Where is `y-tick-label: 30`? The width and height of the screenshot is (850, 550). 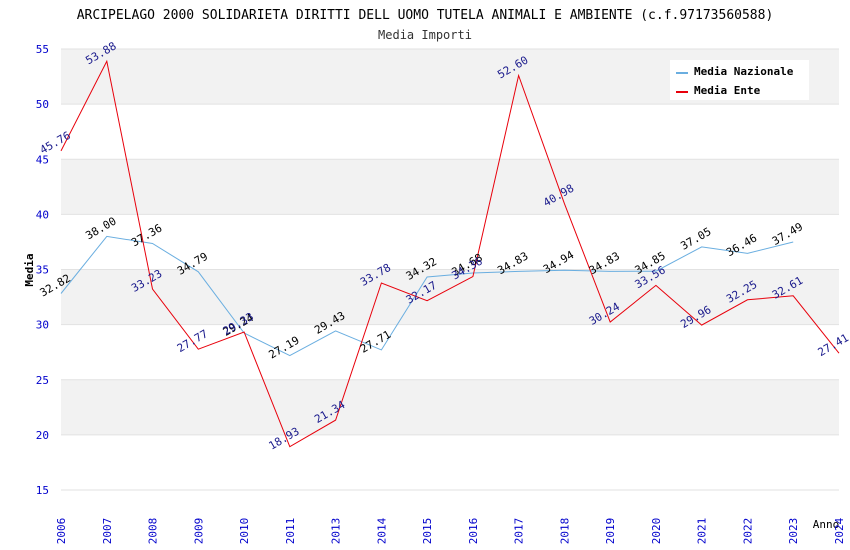
y-tick-label: 30 is located at coordinates (42, 325).